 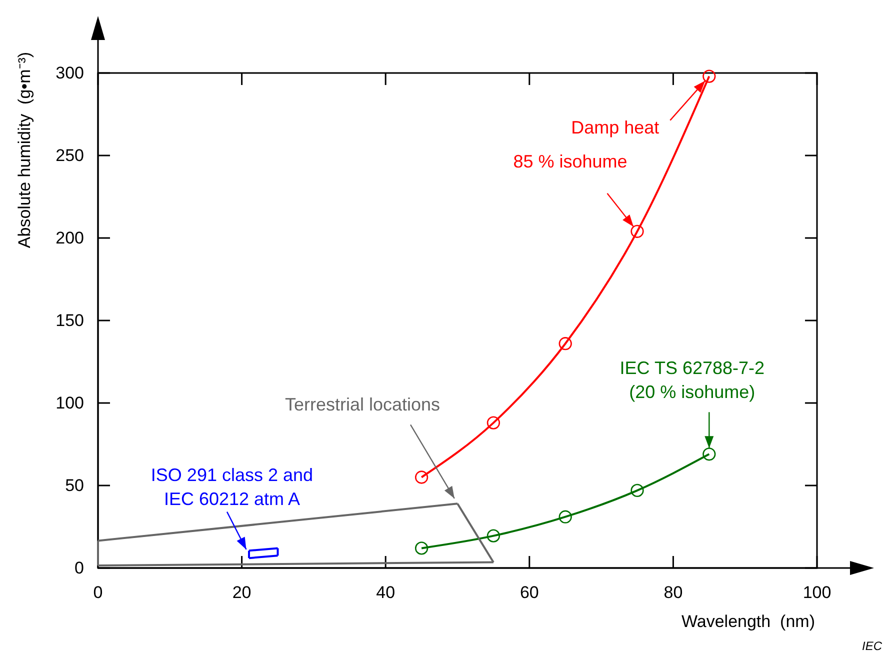 What do you see at coordinates (70, 320) in the screenshot?
I see `y-tick-label: 150` at bounding box center [70, 320].